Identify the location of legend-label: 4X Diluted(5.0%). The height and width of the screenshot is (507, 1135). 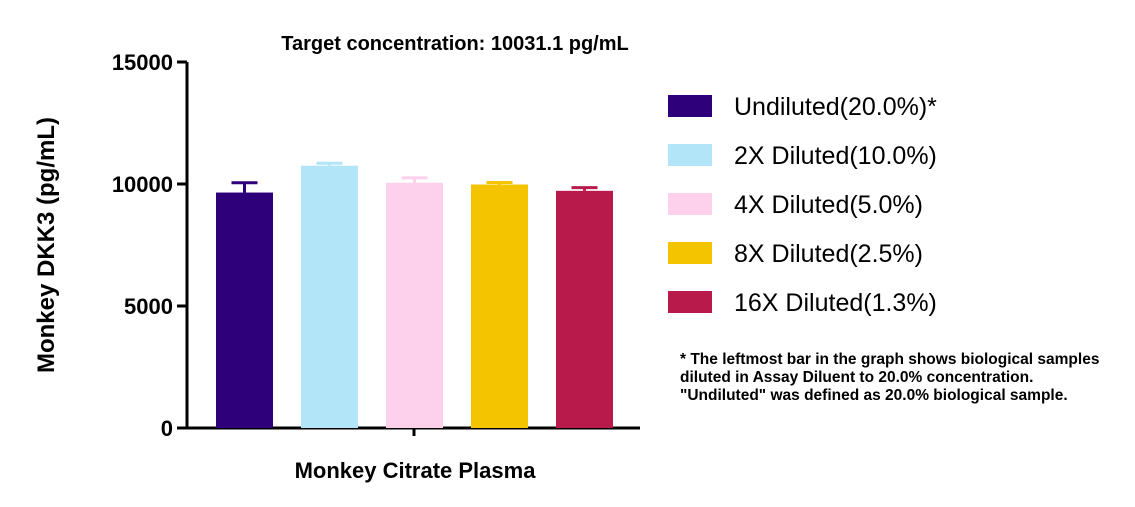
(828, 205).